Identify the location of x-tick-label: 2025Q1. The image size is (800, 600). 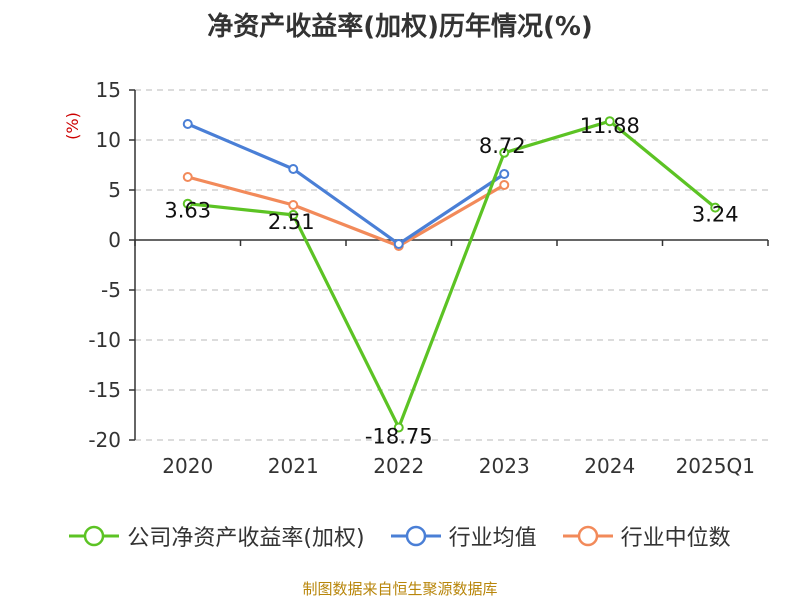
(715, 466).